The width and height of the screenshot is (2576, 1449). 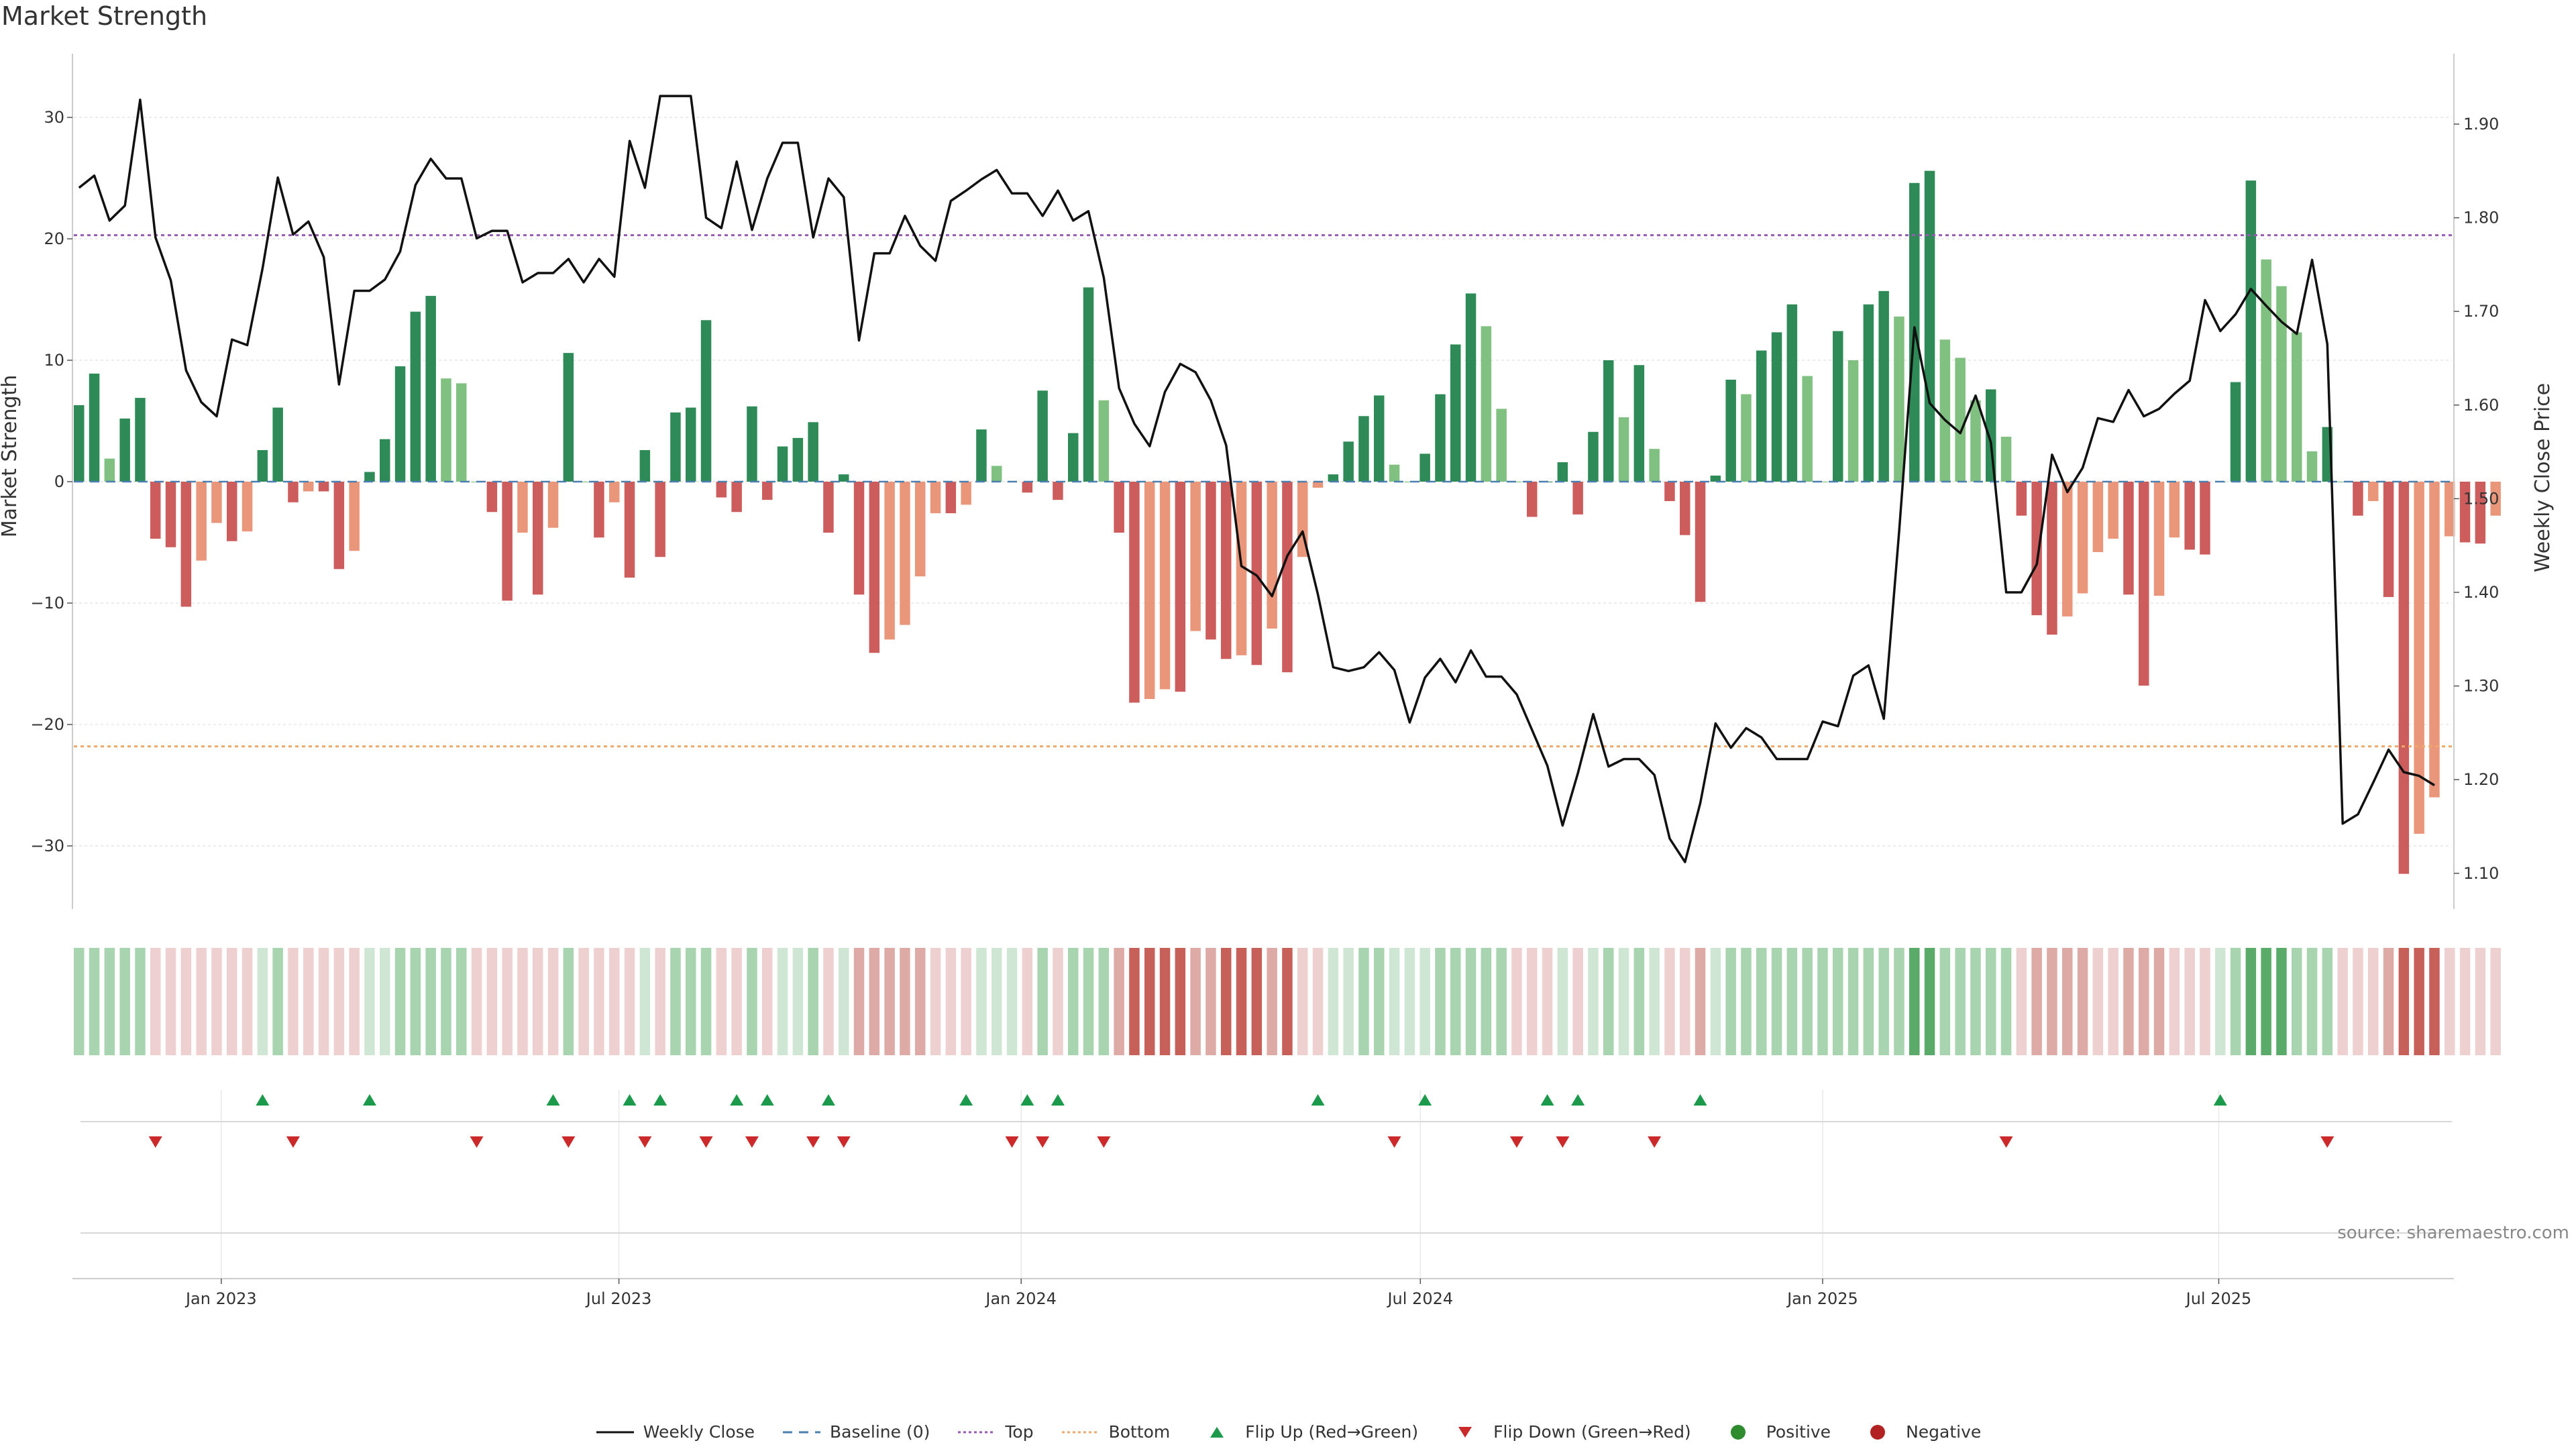 What do you see at coordinates (1217, 1432) in the screenshot?
I see `flip-up-icon` at bounding box center [1217, 1432].